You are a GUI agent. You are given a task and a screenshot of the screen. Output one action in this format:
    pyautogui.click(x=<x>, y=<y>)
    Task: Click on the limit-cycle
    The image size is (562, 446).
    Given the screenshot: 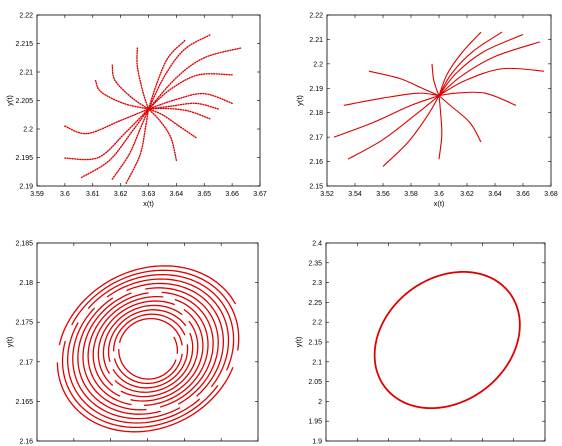 What is the action you would take?
    pyautogui.click(x=447, y=340)
    